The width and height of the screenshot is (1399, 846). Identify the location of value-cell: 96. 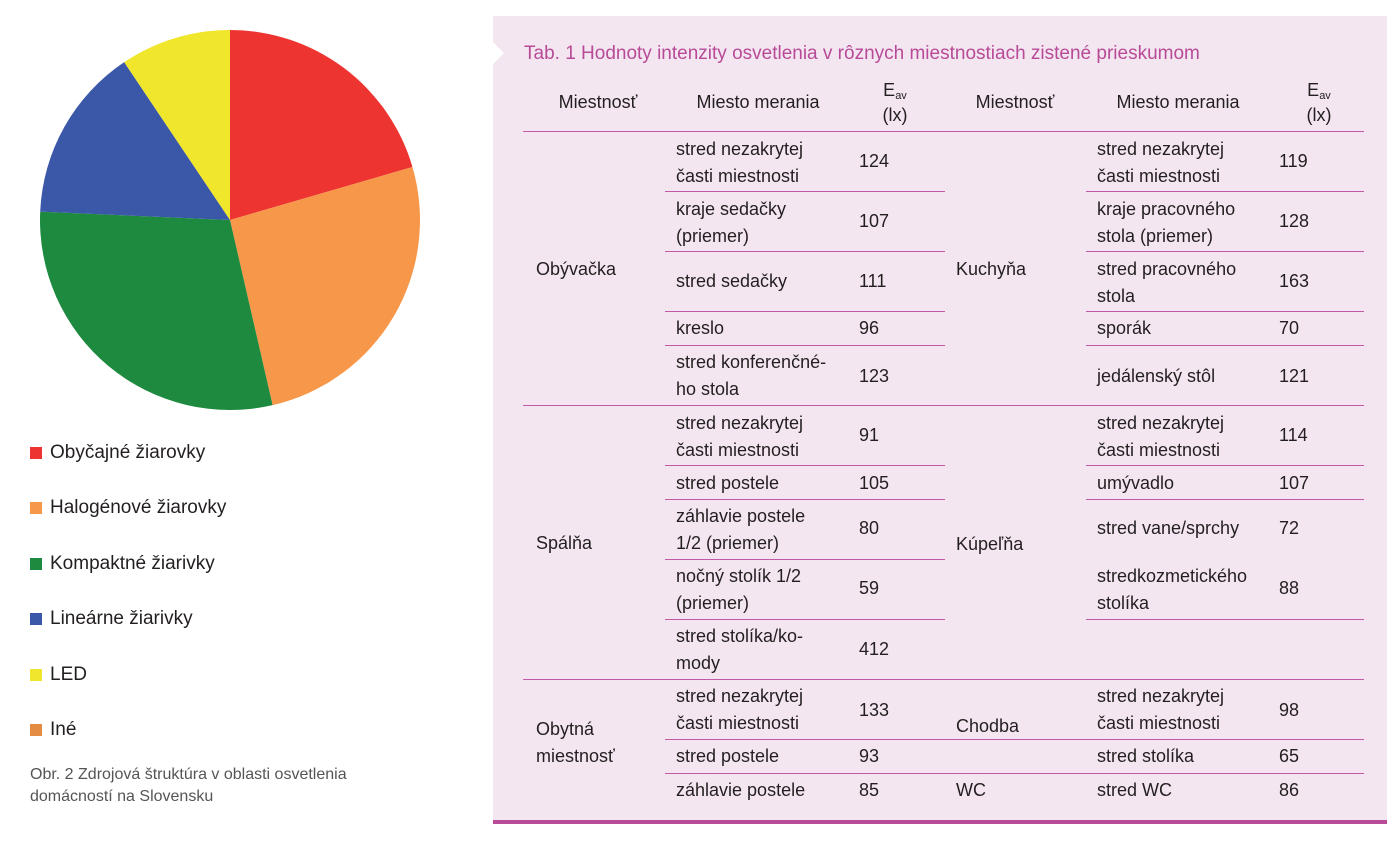
(869, 328).